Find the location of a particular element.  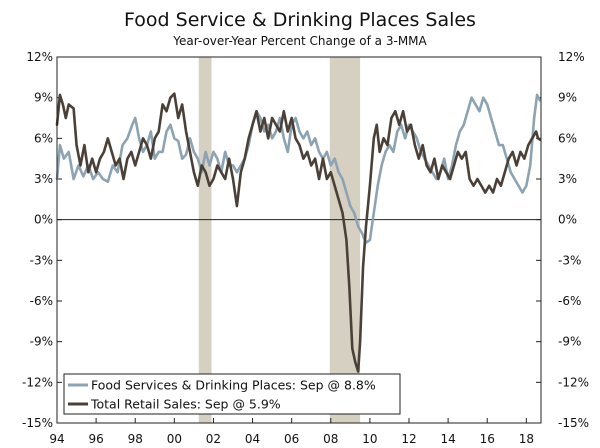

y-tick-label-left: 0% is located at coordinates (43, 220).